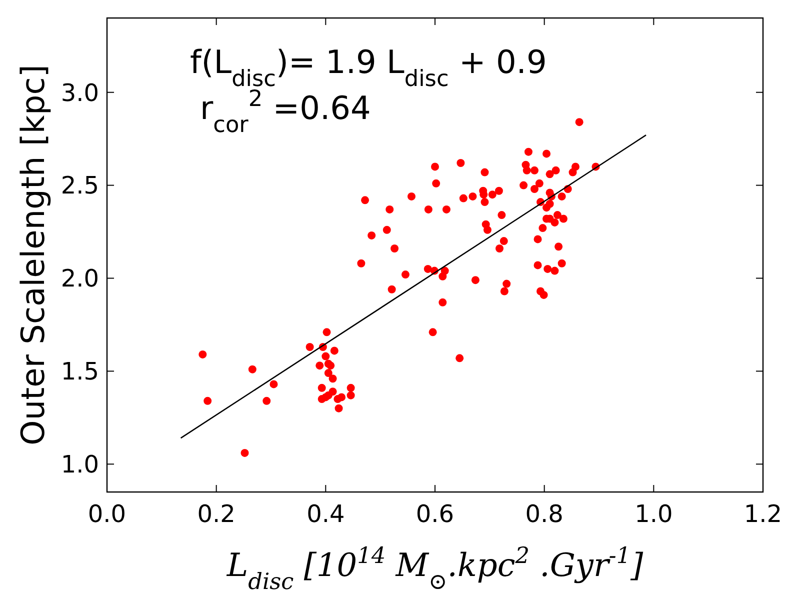  Describe the element at coordinates (107, 514) in the screenshot. I see `x-tick-label: 0.0` at that location.